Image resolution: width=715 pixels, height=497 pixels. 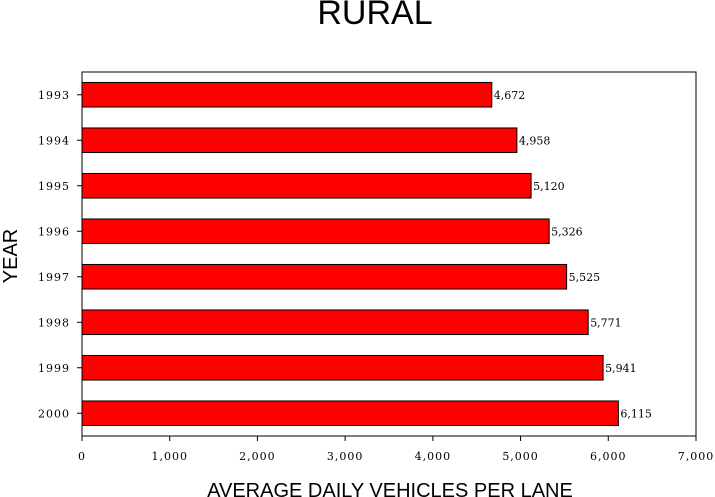 I want to click on x-tick-label: 4,000, so click(x=433, y=456).